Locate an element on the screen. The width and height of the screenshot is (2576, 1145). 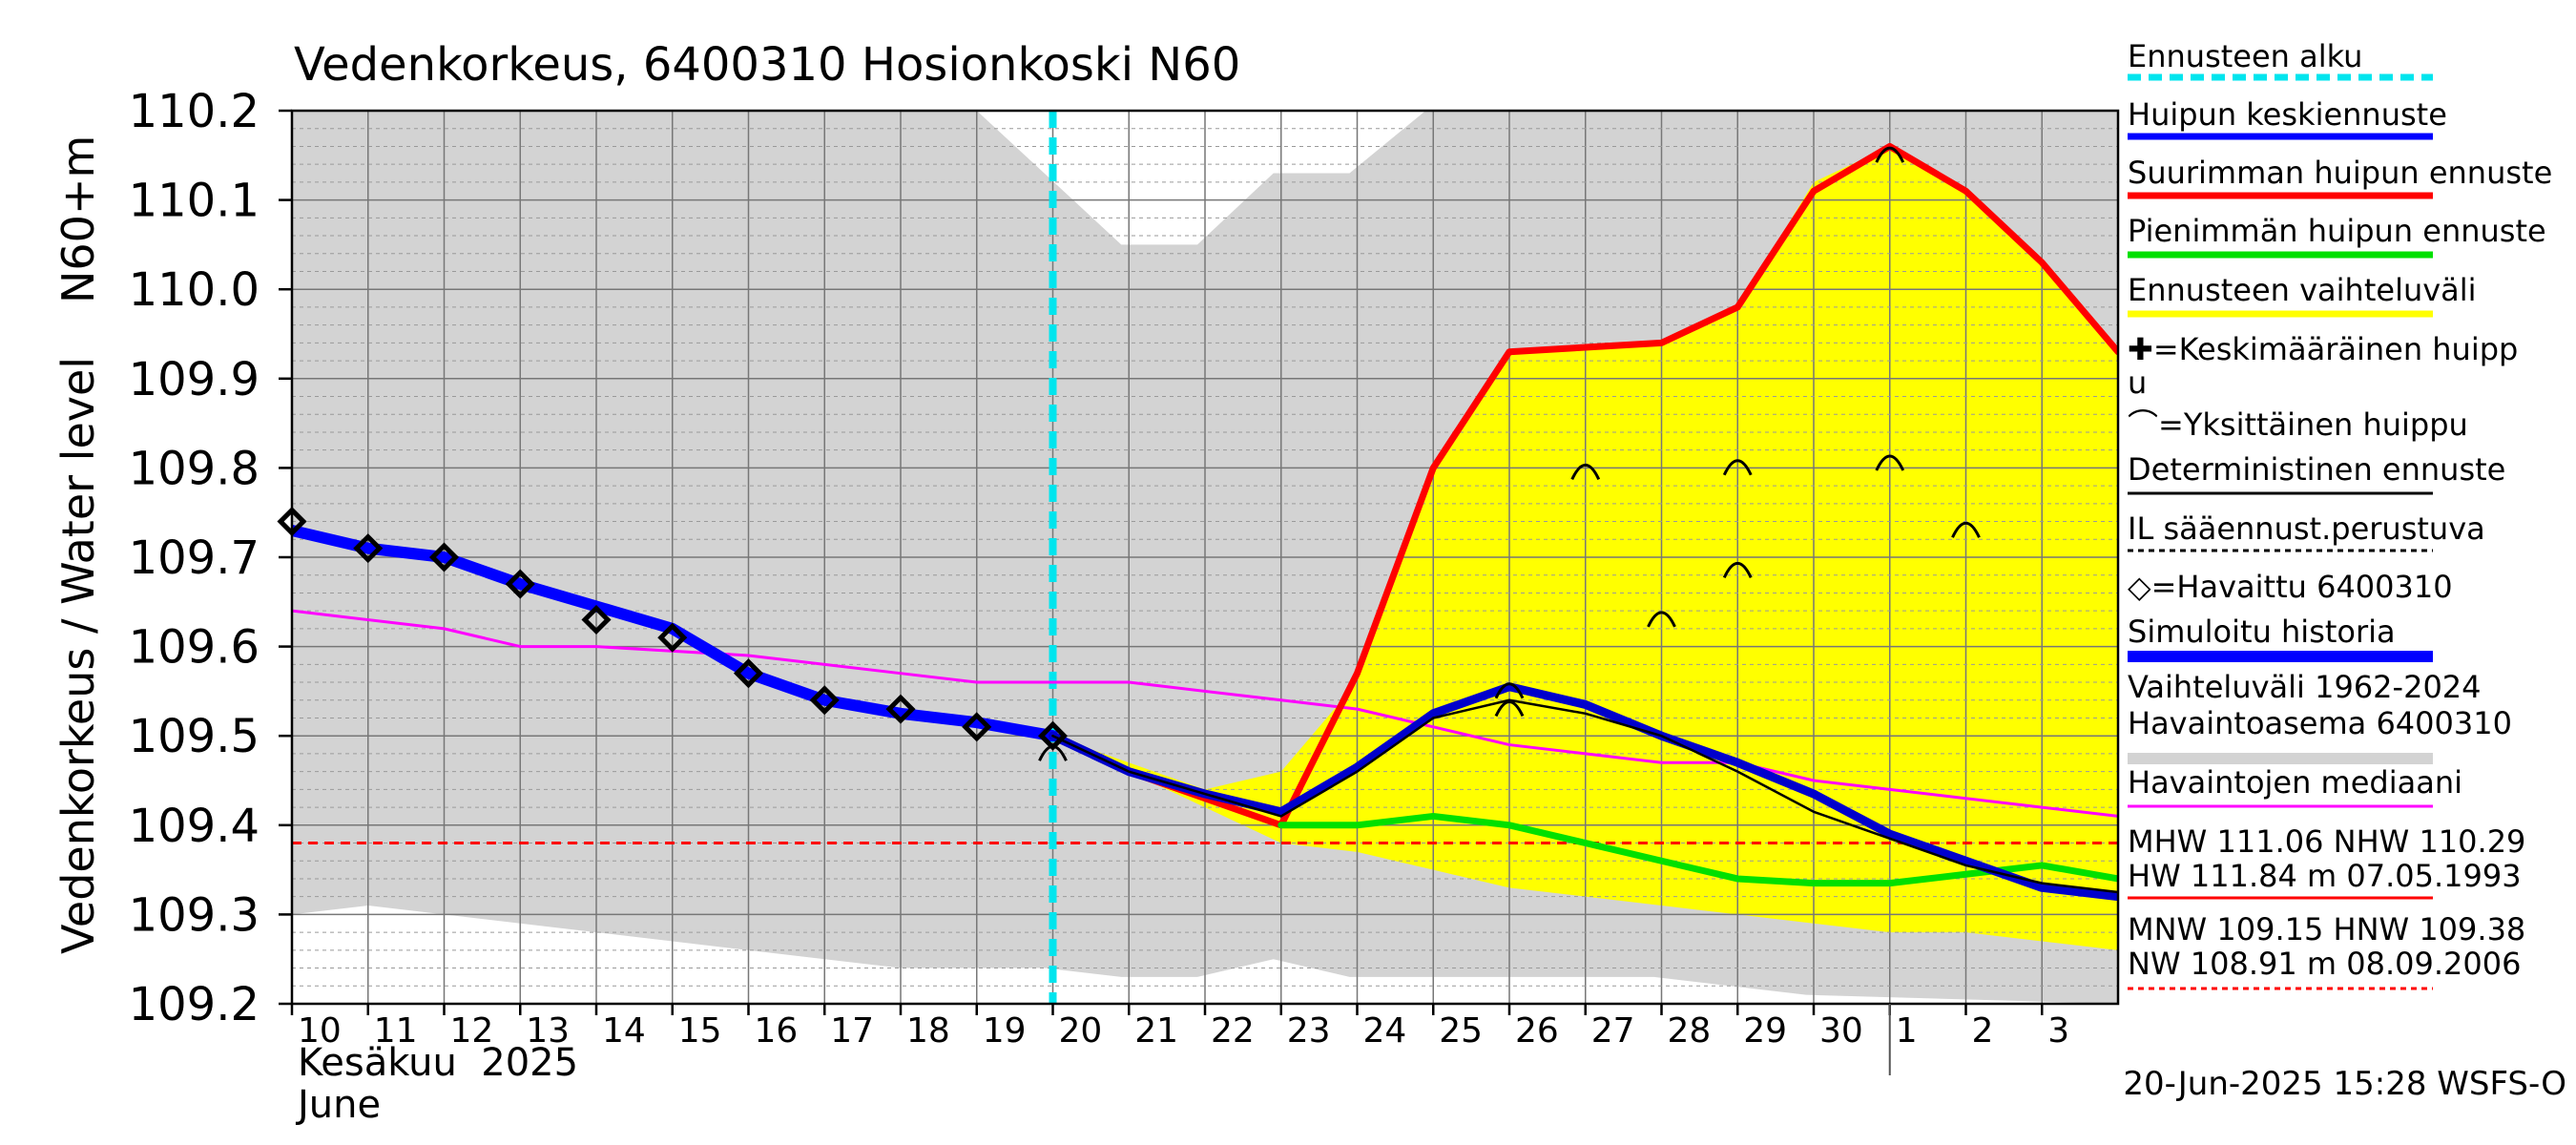
series-deterministinen-ennuste is located at coordinates (1584, 796).